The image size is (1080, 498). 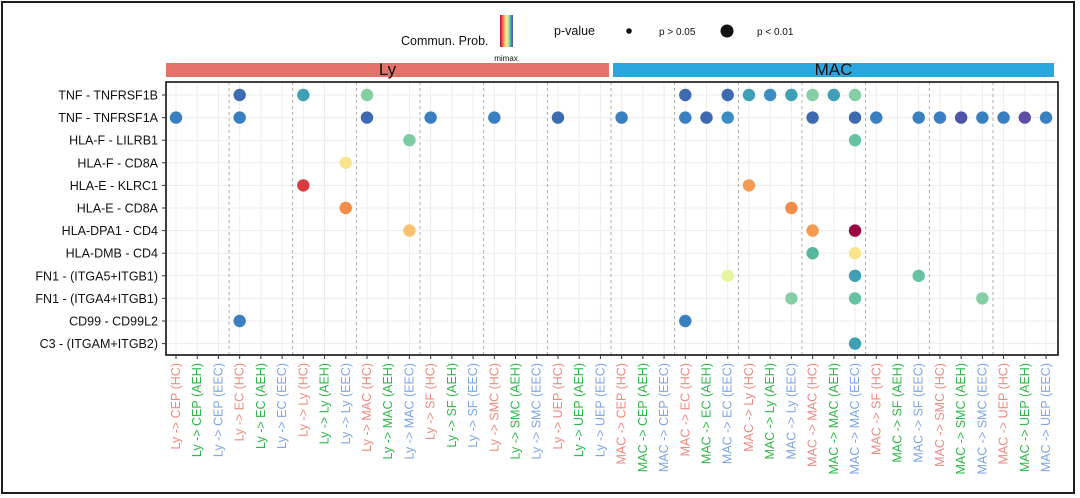 I want to click on x-tick-label: Ly -> SF (AEH), so click(x=452, y=405).